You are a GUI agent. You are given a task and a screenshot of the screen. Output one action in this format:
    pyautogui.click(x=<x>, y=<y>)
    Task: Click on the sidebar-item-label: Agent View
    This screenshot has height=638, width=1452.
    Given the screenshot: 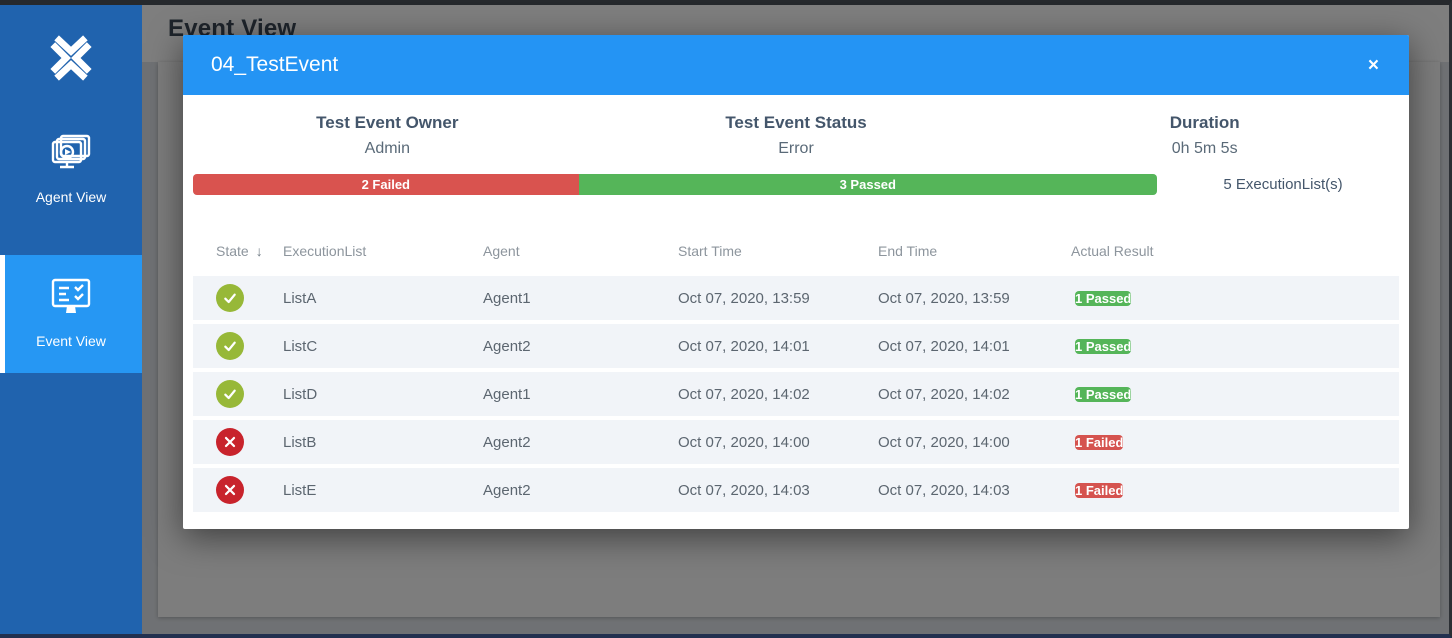 What is the action you would take?
    pyautogui.click(x=71, y=197)
    